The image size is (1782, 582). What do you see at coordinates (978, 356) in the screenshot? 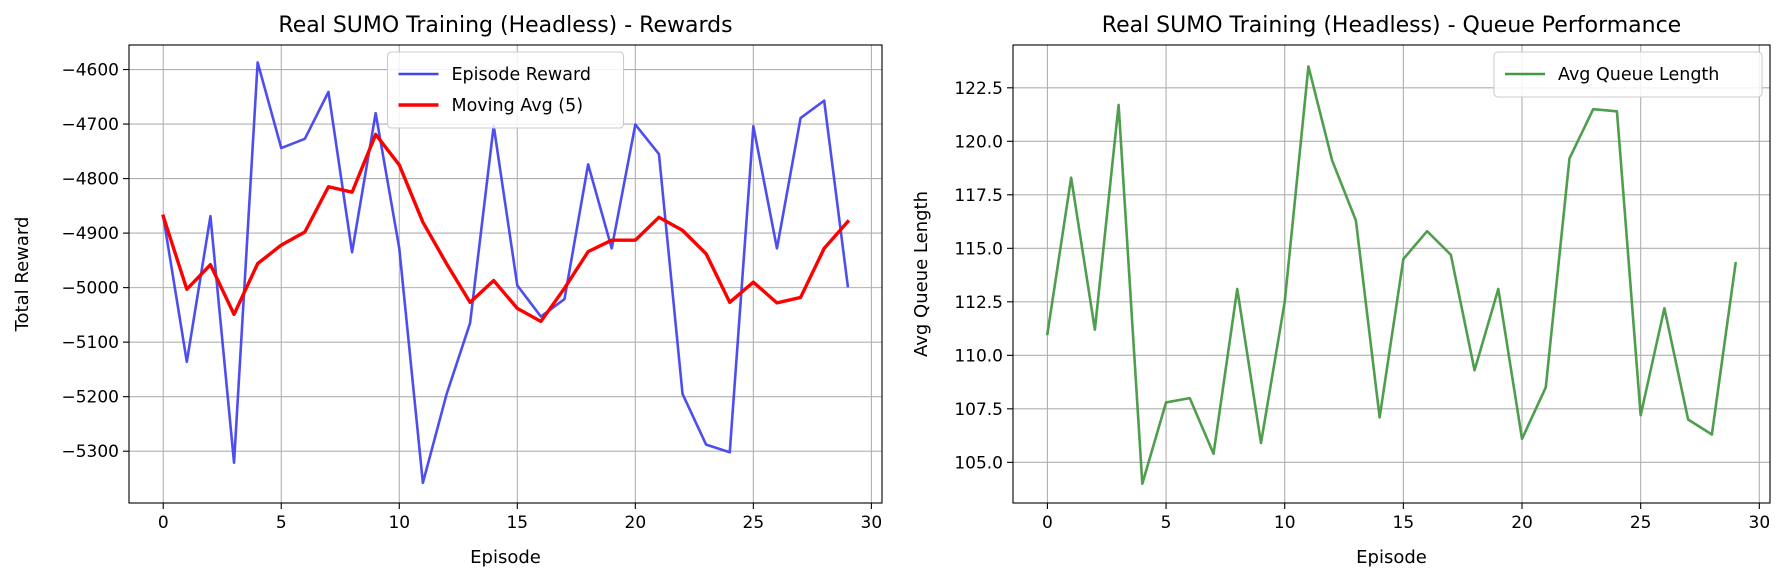
I see `y-tick-label: 110.0` at bounding box center [978, 356].